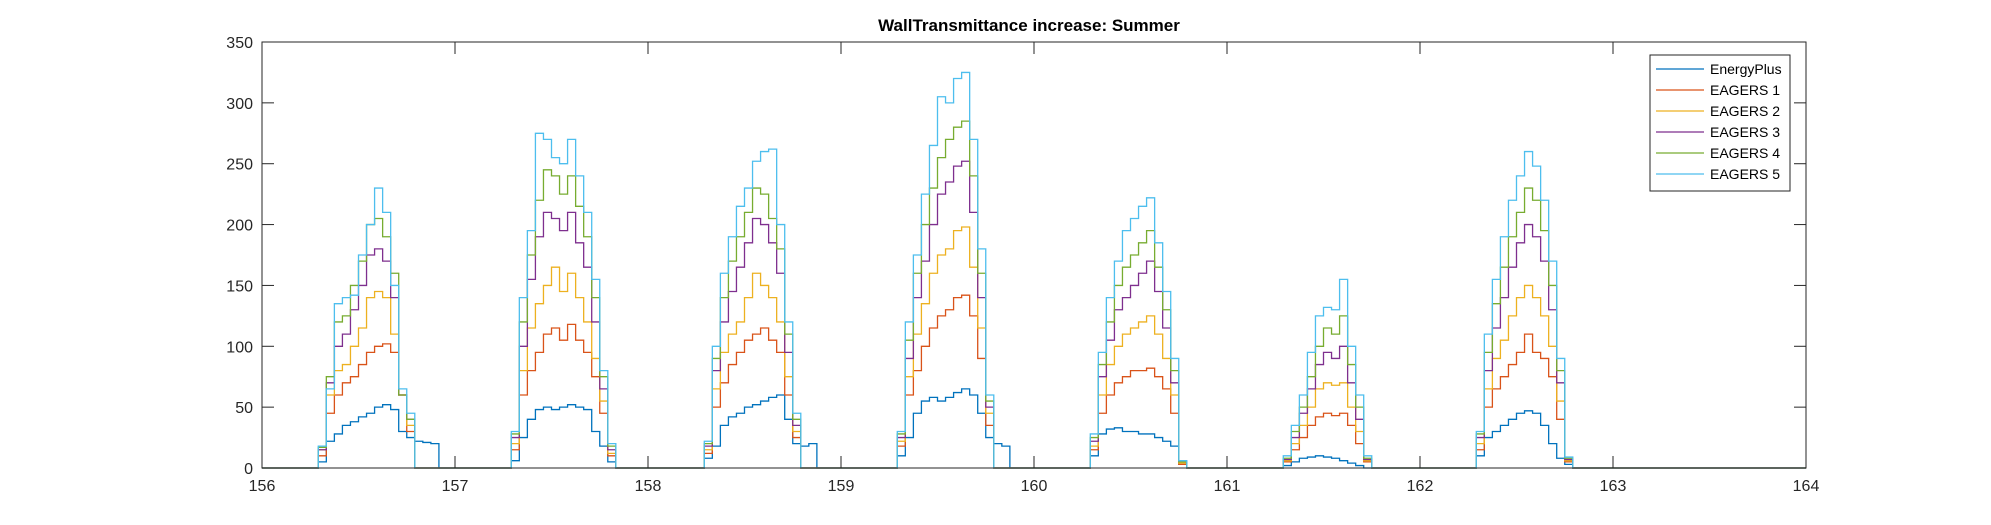  Describe the element at coordinates (1806, 486) in the screenshot. I see `x-tick-label: 164` at that location.